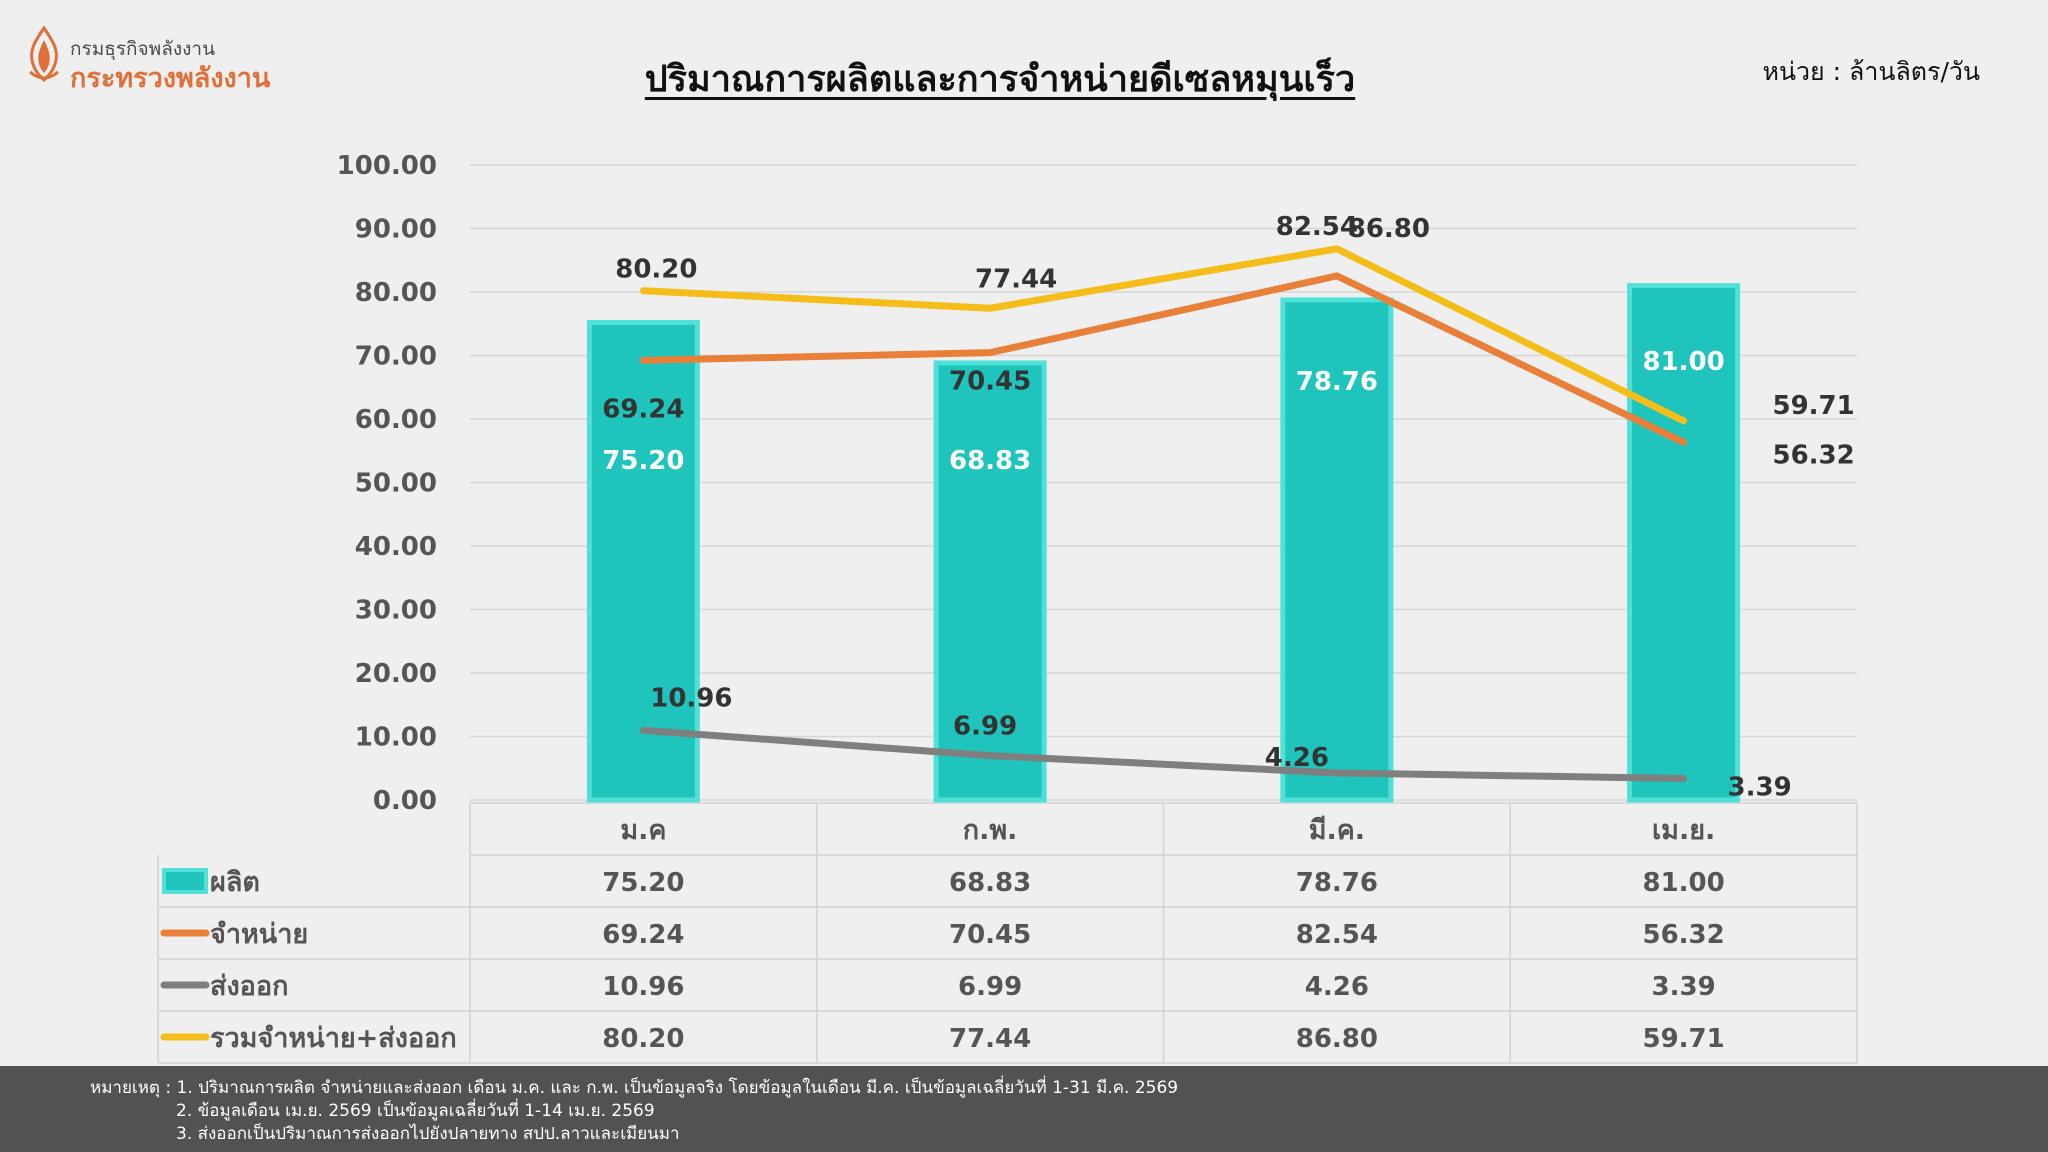 The width and height of the screenshot is (2048, 1152). I want to click on table-cell-value: 80.20, so click(643, 1039).